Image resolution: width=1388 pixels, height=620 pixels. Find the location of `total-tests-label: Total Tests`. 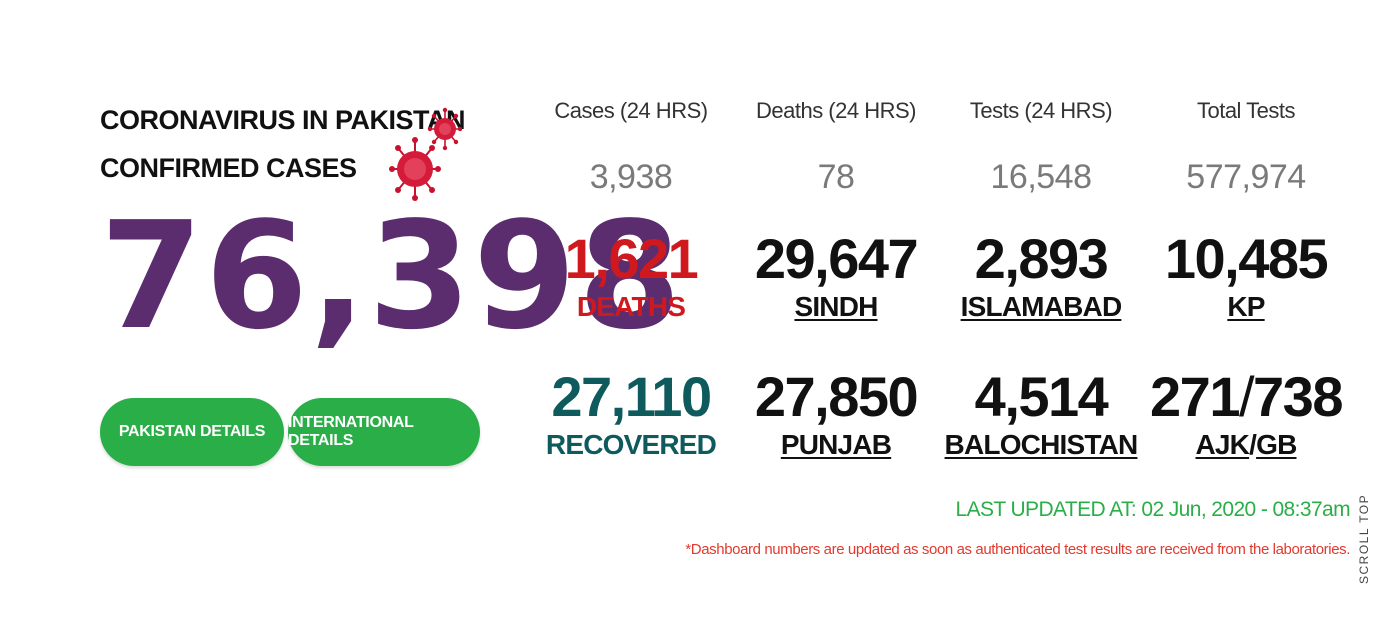

total-tests-label: Total Tests is located at coordinates (1246, 111).